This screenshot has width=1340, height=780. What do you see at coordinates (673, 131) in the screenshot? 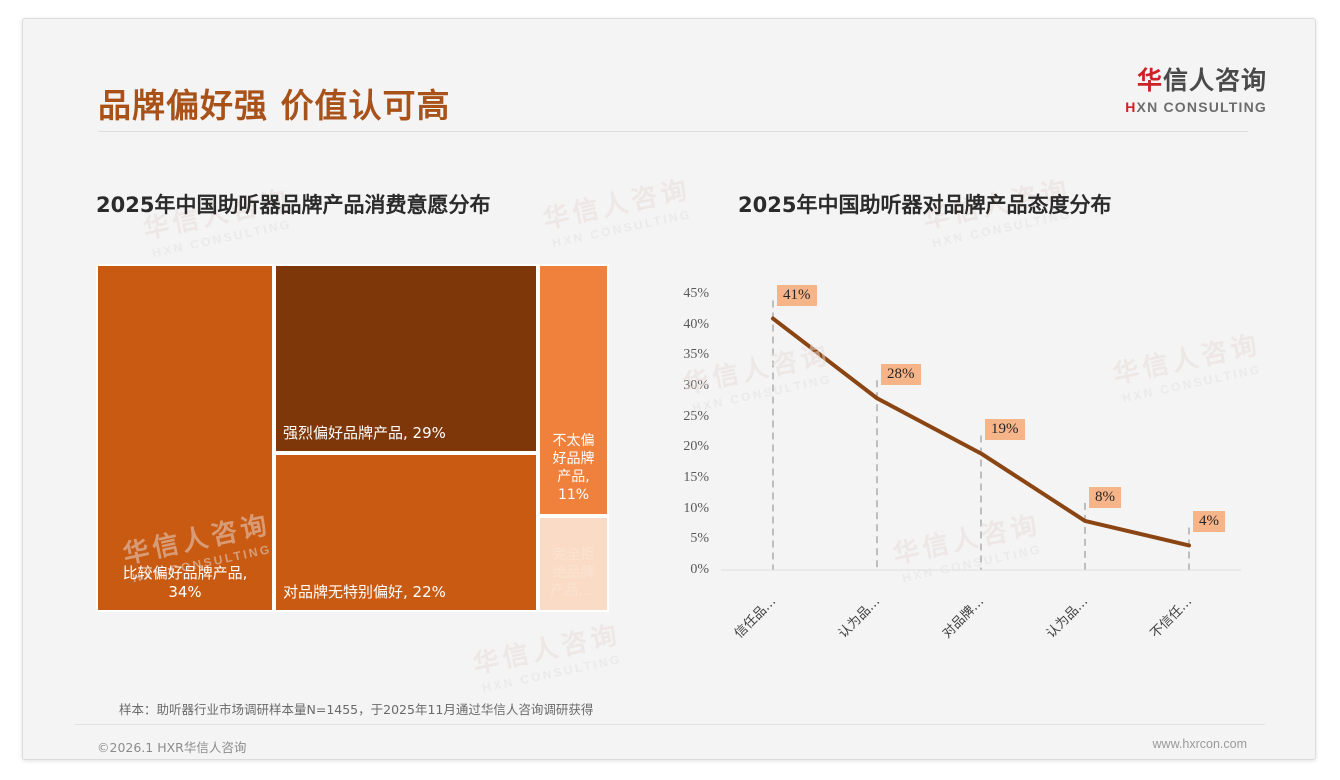
I see `header-divider` at bounding box center [673, 131].